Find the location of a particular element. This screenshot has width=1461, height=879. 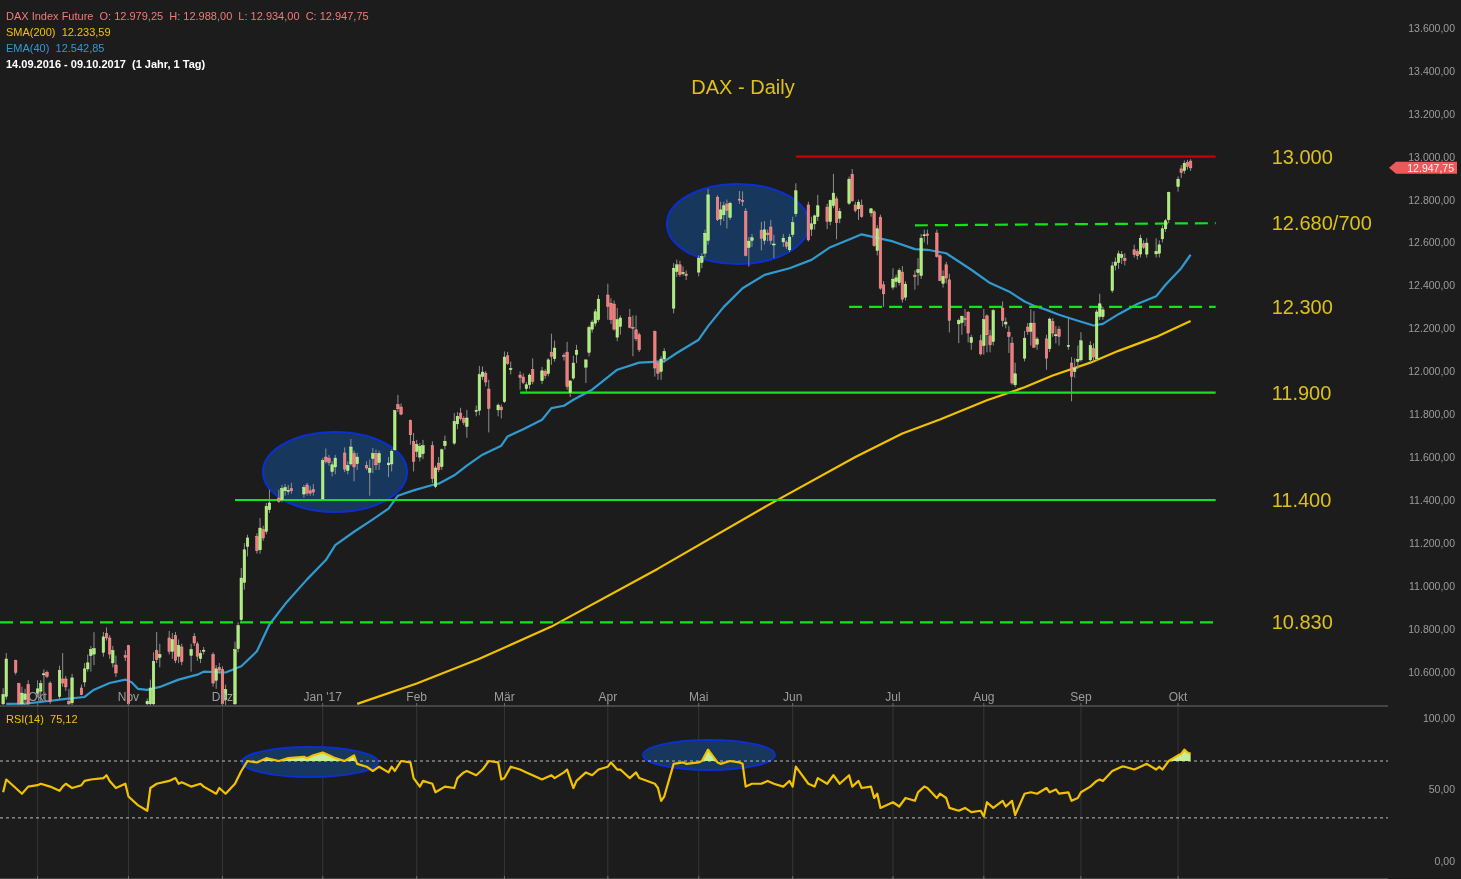

x-tick-label: Mai is located at coordinates (699, 697).